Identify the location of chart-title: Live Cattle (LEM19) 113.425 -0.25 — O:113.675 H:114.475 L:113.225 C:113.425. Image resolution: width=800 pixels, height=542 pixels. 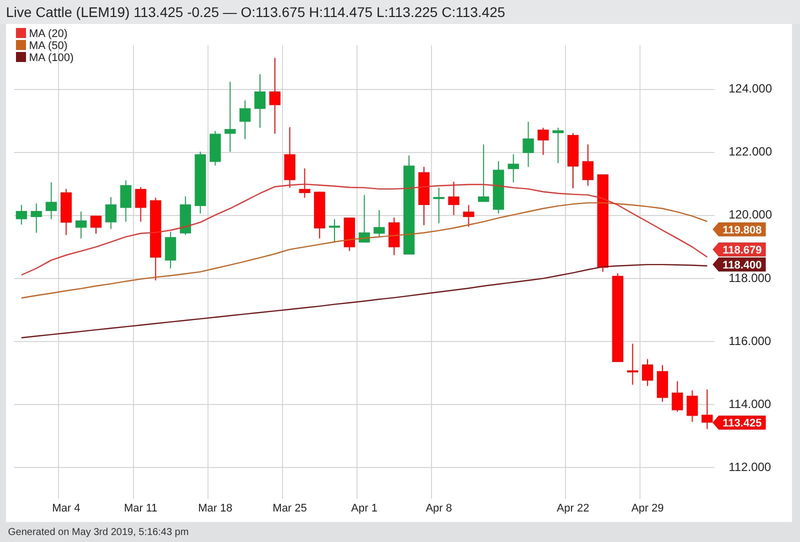
(400, 12).